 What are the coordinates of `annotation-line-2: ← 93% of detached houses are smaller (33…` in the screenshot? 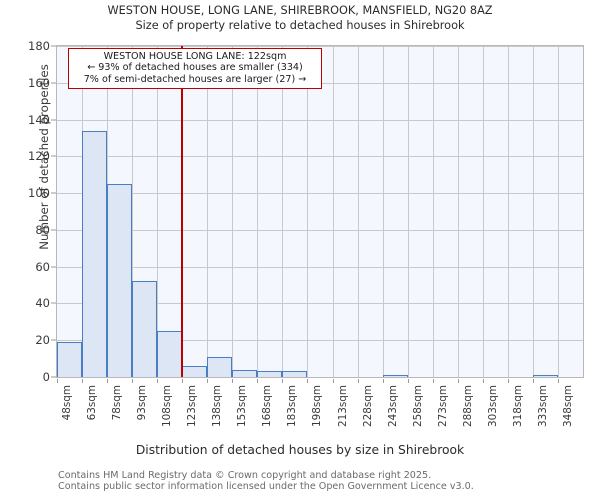 It's located at (195, 68).